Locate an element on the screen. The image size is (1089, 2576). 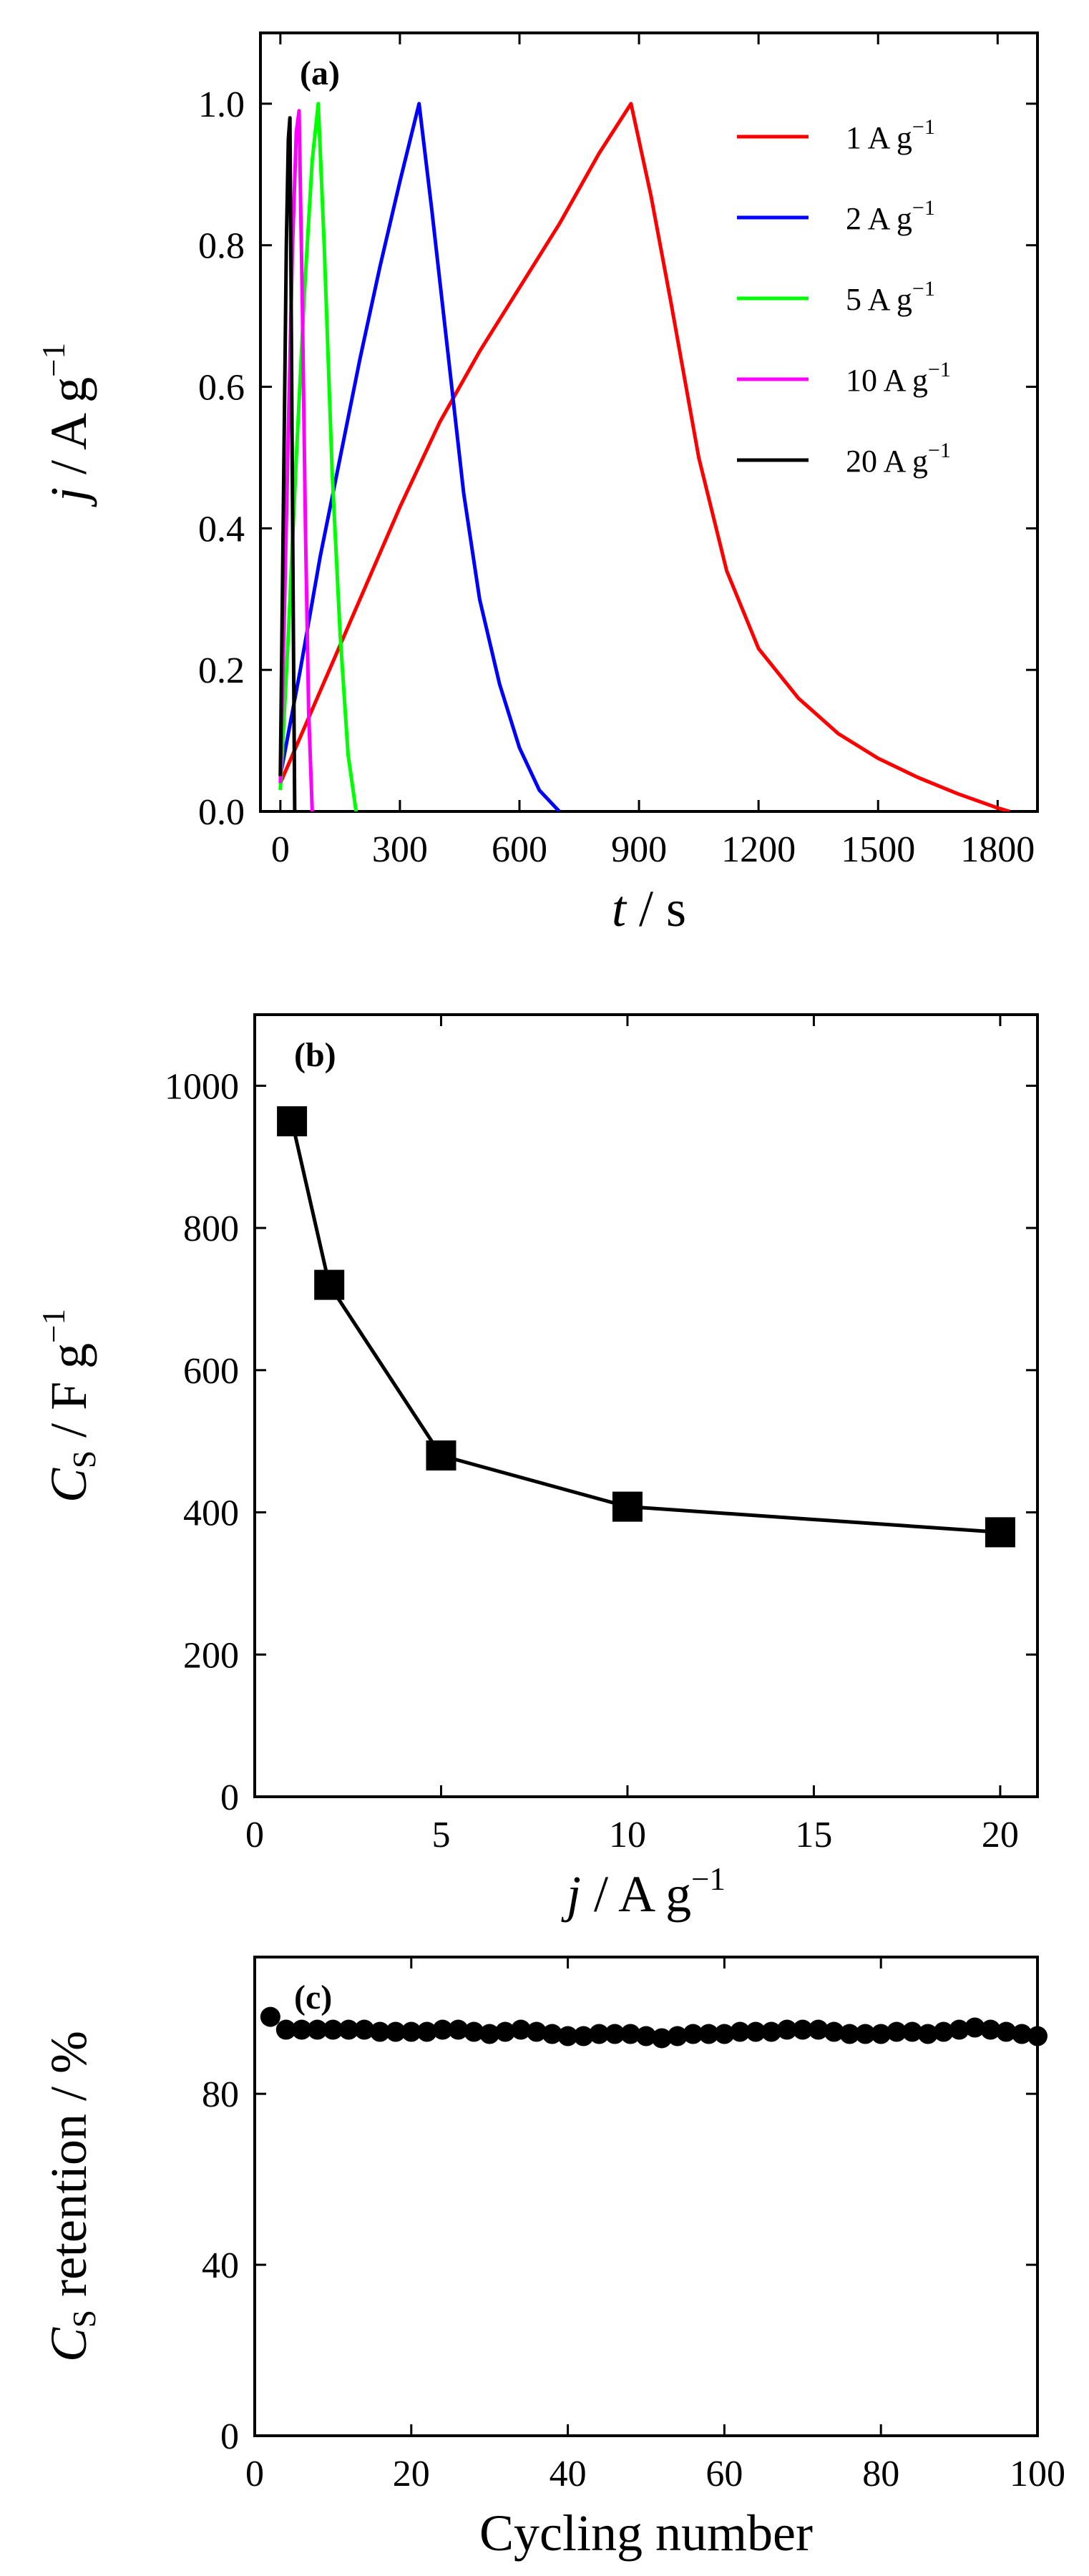
panel-b-ylabel: CS​ / F g−1 is located at coordinates (69, 1406).